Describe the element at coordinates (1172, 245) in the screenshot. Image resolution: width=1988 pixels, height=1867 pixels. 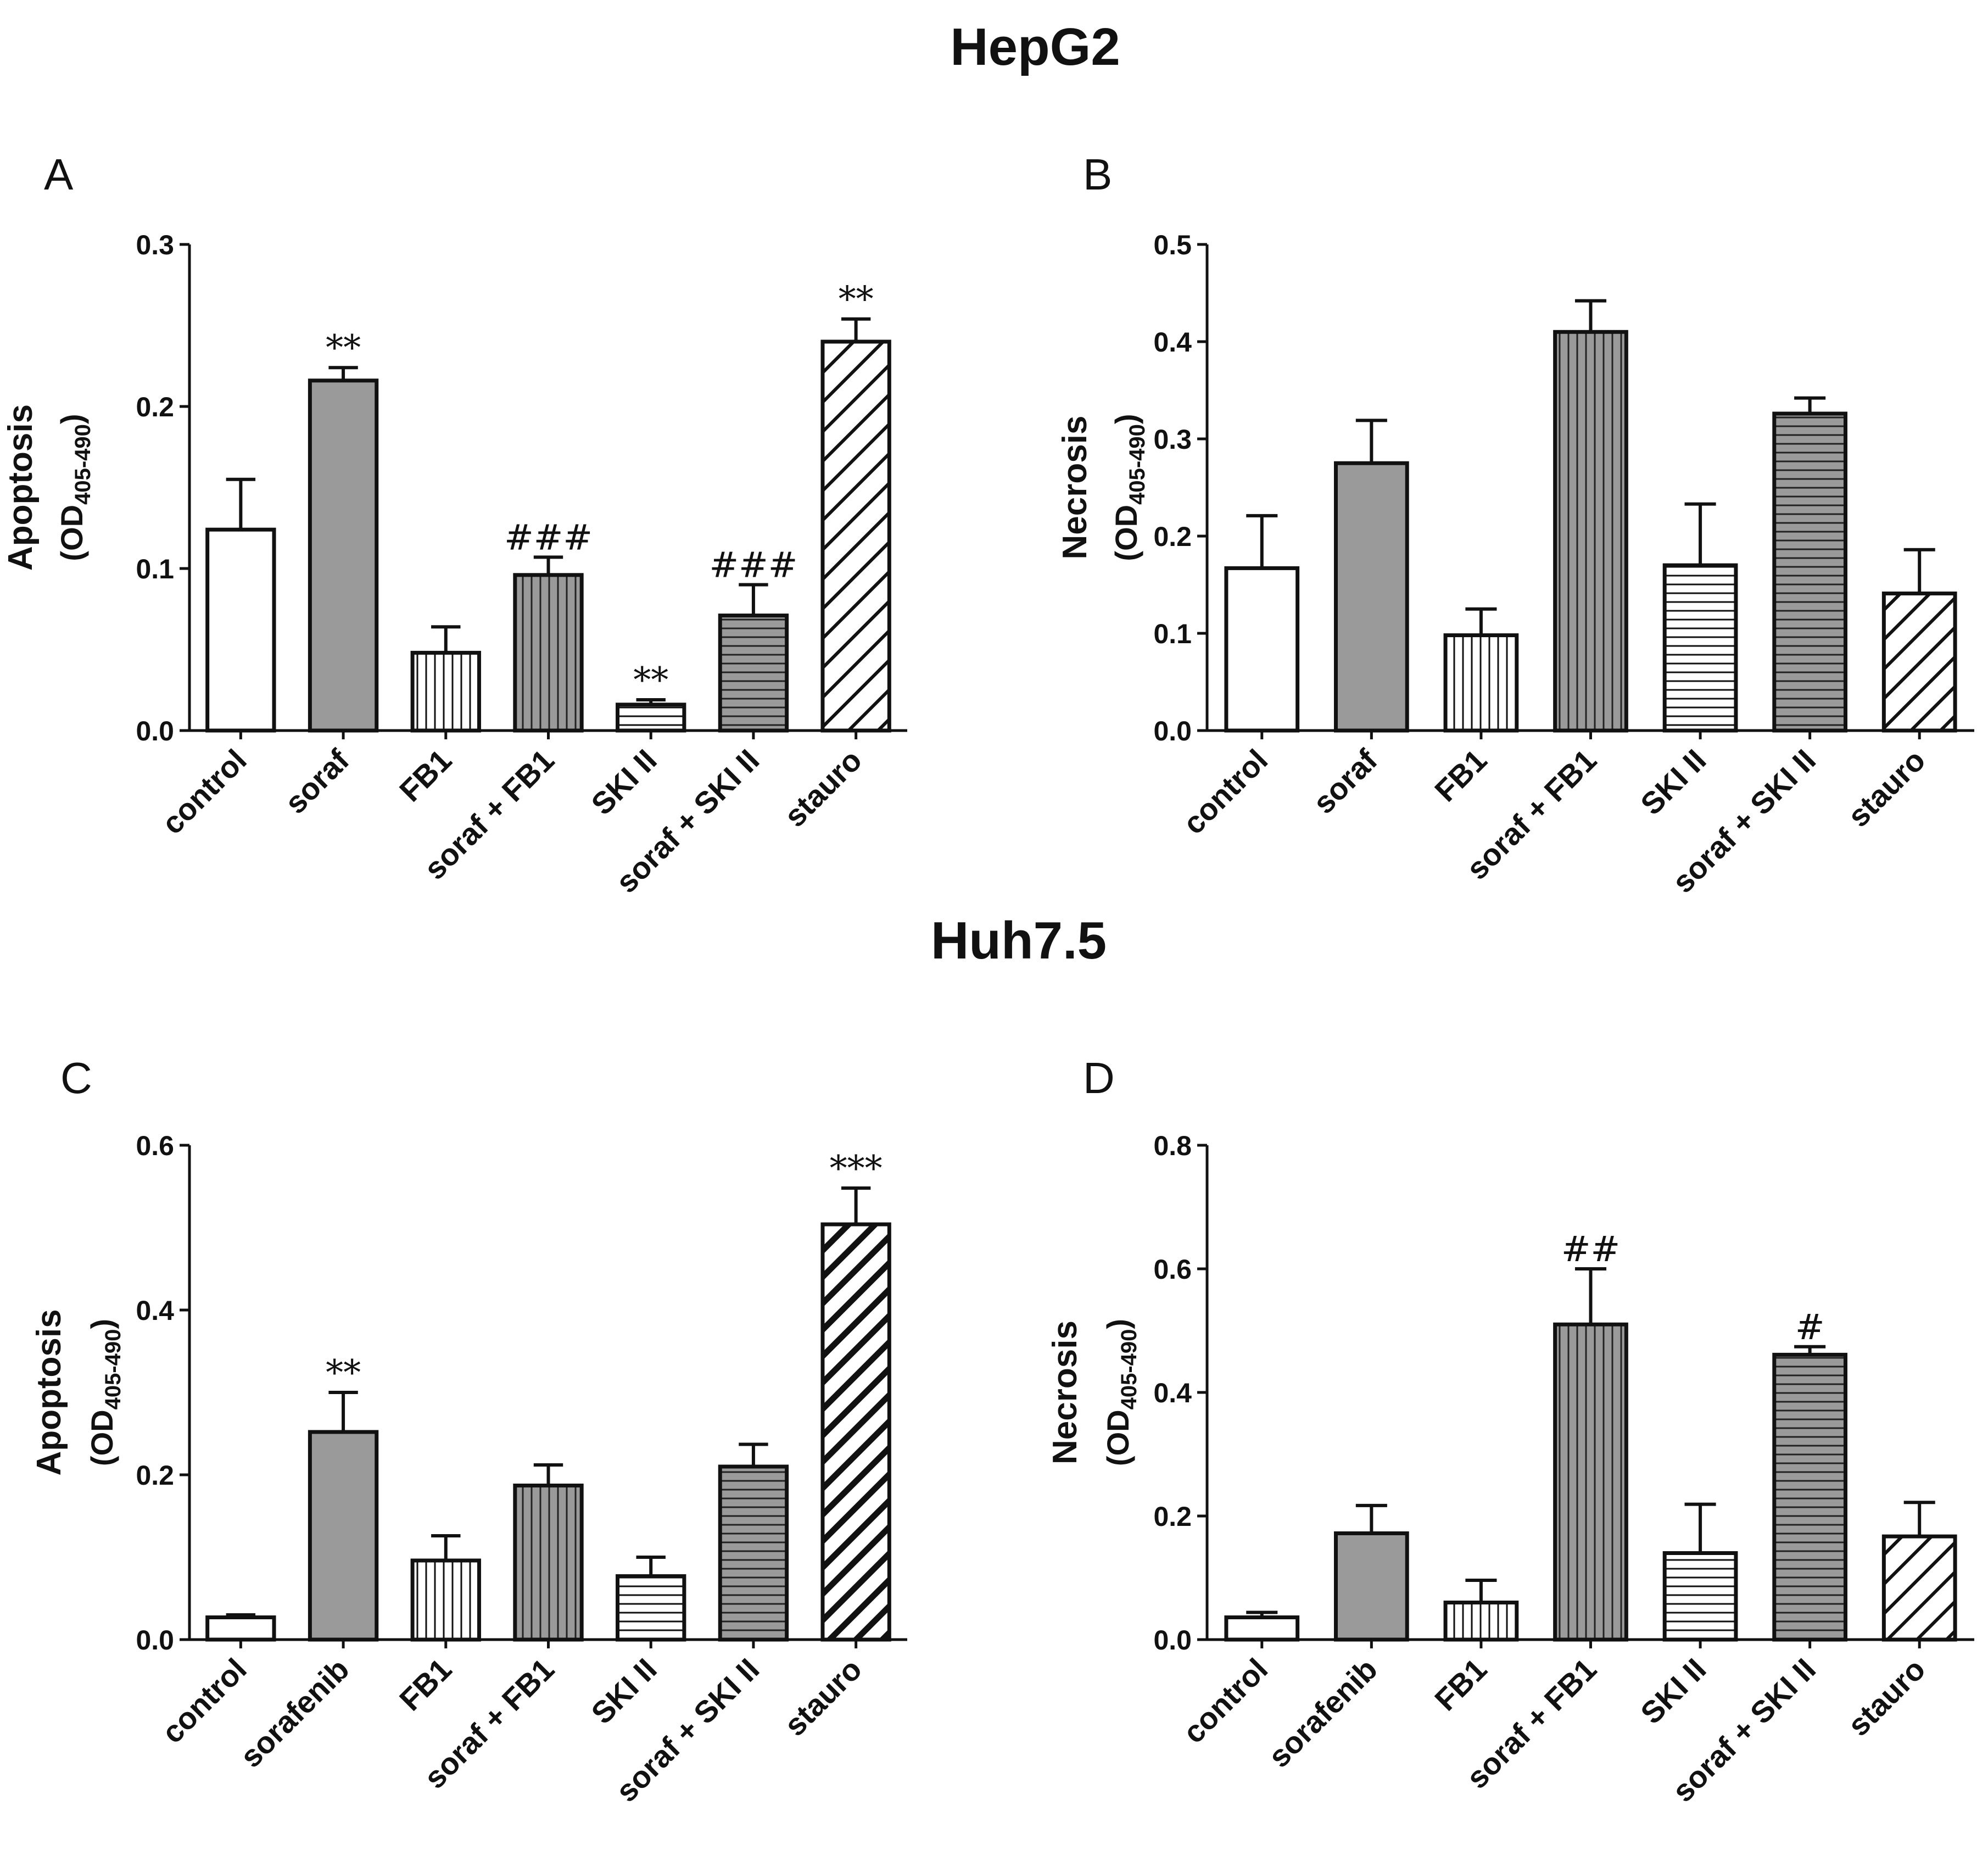
I see `y-tick-label: 0.5` at that location.